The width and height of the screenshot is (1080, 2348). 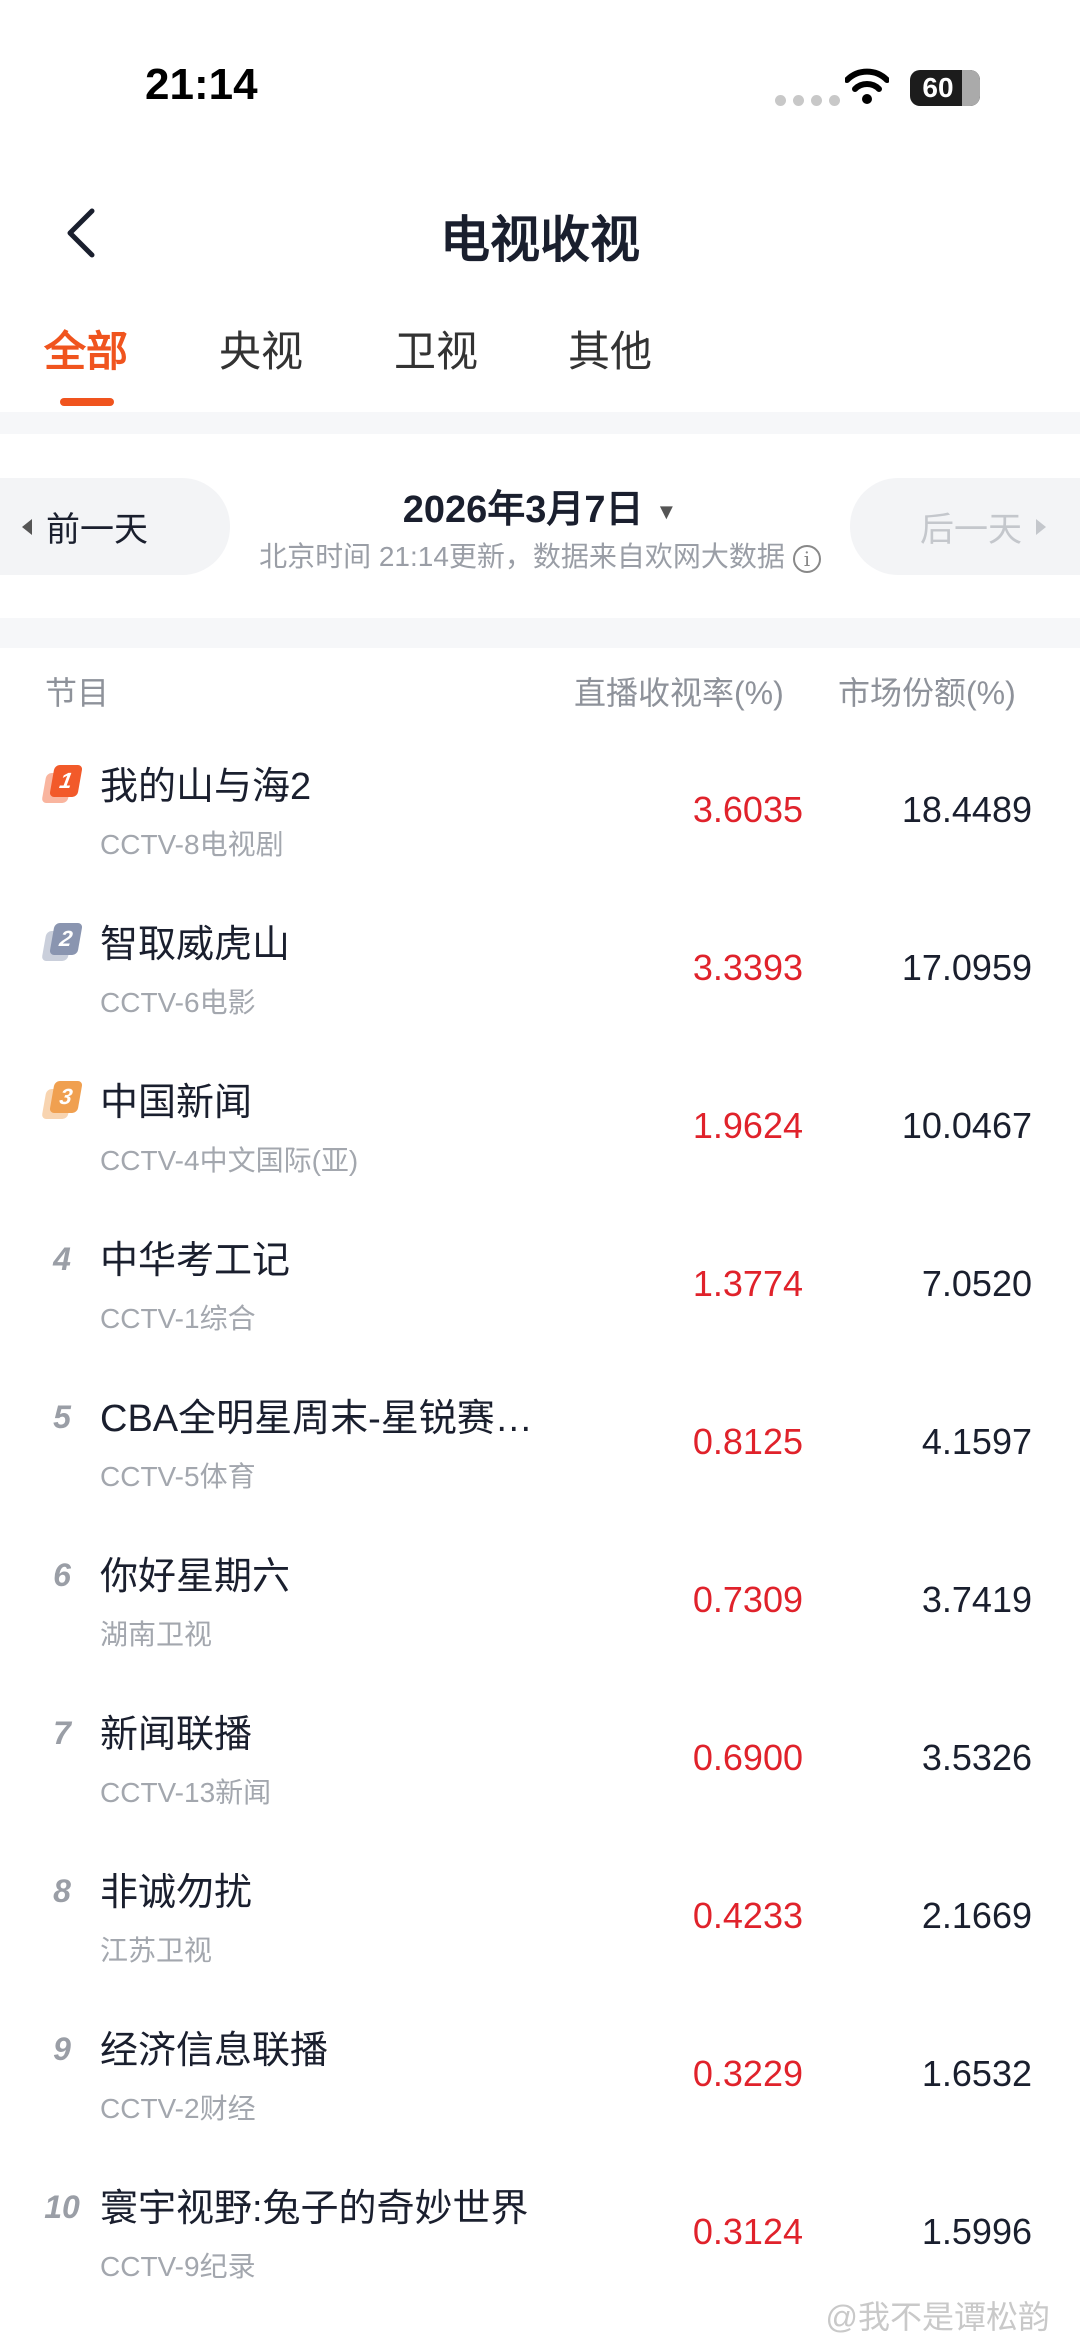 I want to click on channel-name: CCTV-13新闻, so click(x=186, y=1792).